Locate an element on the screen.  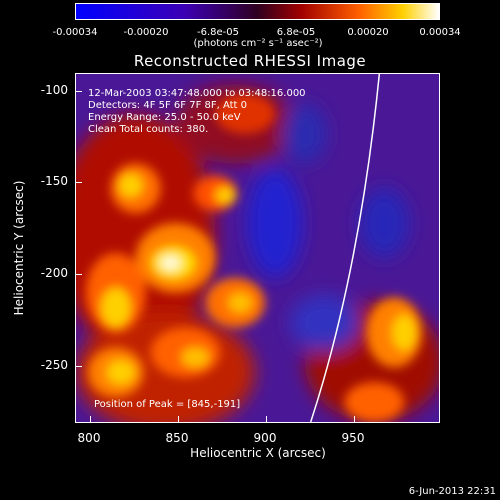
plot-title: Reconstructed RHESSI Image is located at coordinates (250, 61).